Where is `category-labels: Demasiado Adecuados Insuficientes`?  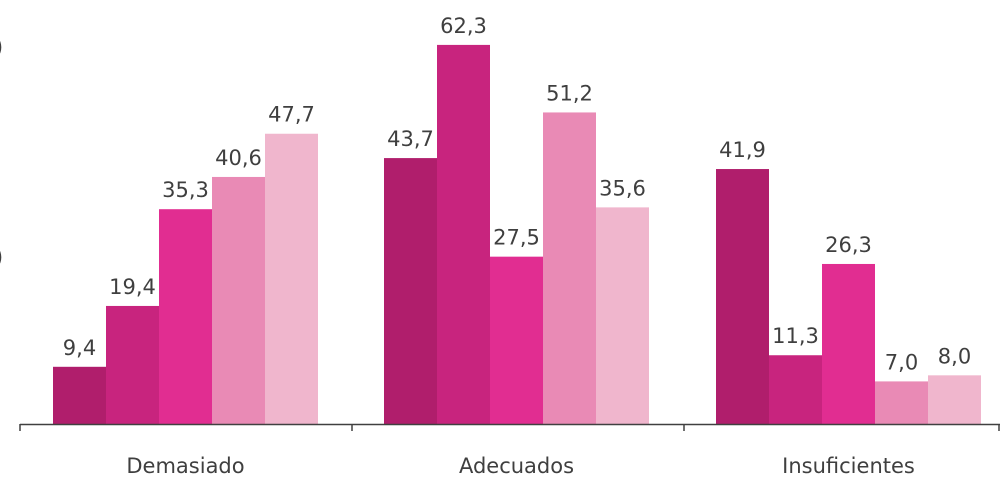 category-labels: Demasiado Adecuados Insuficientes is located at coordinates (520, 465).